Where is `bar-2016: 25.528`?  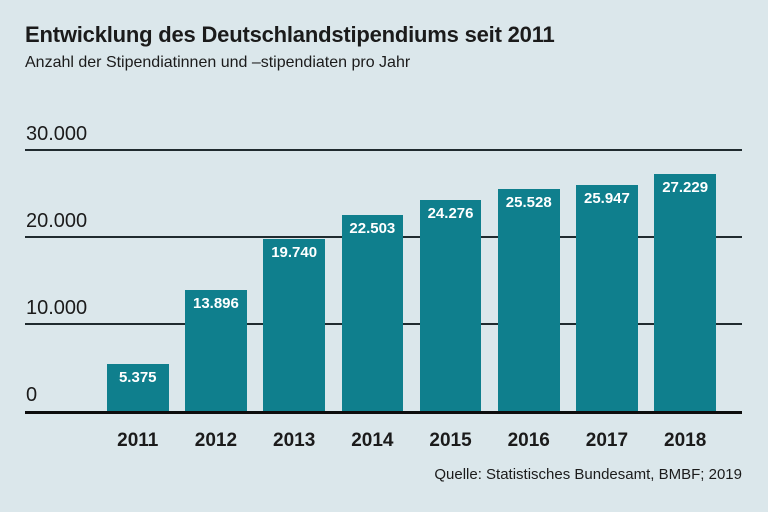
bar-2016: 25.528 is located at coordinates (529, 299).